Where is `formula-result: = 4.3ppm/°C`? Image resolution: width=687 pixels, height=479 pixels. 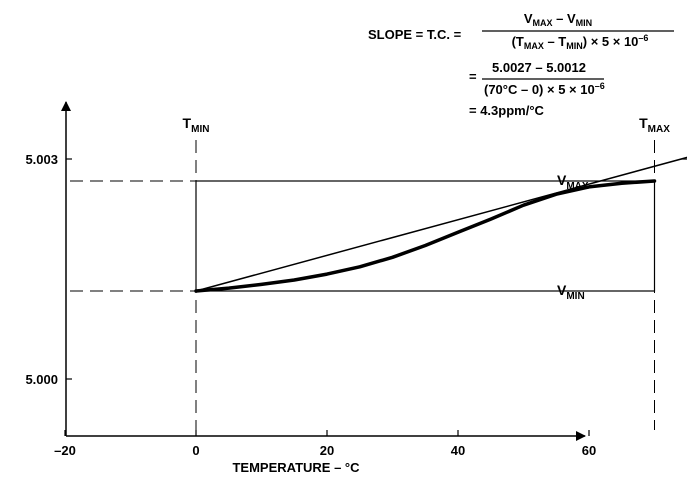 formula-result: = 4.3ppm/°C is located at coordinates (507, 110).